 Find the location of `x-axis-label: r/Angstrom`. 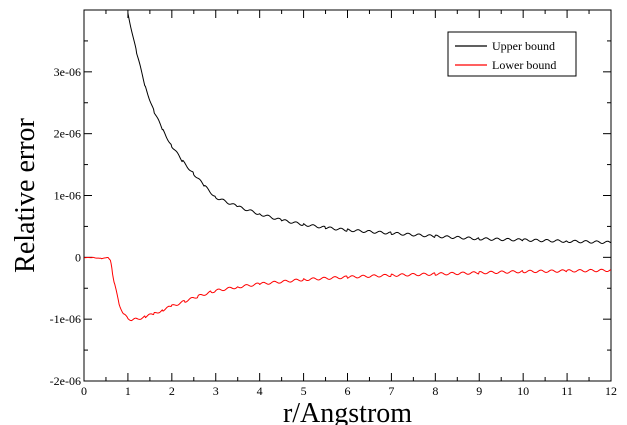

x-axis-label: r/Angstrom is located at coordinates (347, 411).